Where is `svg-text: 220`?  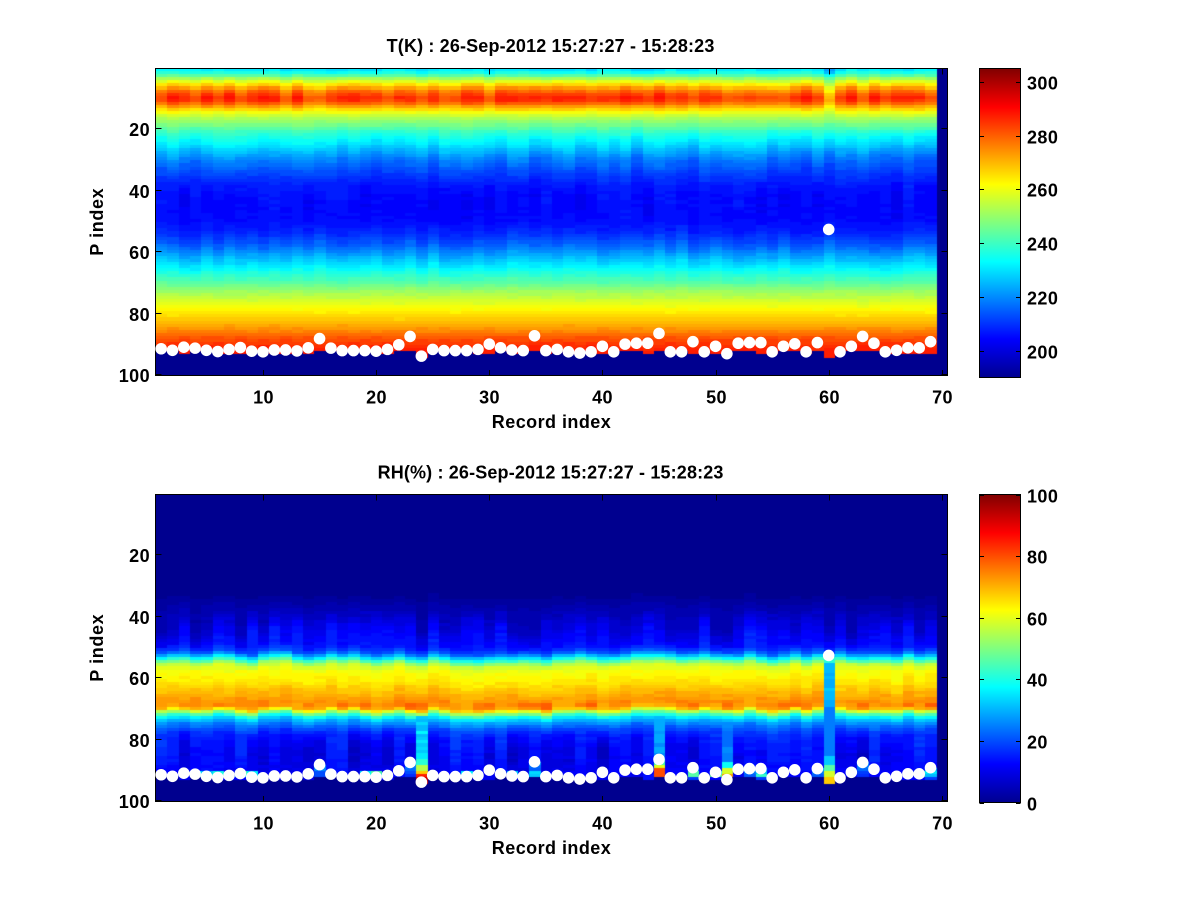 svg-text: 220 is located at coordinates (1042, 299).